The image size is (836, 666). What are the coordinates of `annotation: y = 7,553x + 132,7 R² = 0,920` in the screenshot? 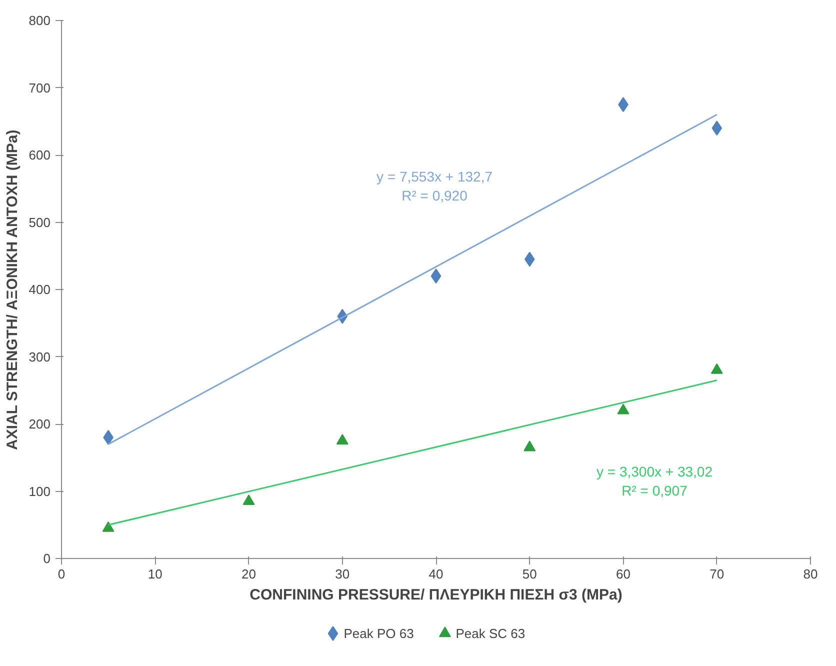 It's located at (434, 186).